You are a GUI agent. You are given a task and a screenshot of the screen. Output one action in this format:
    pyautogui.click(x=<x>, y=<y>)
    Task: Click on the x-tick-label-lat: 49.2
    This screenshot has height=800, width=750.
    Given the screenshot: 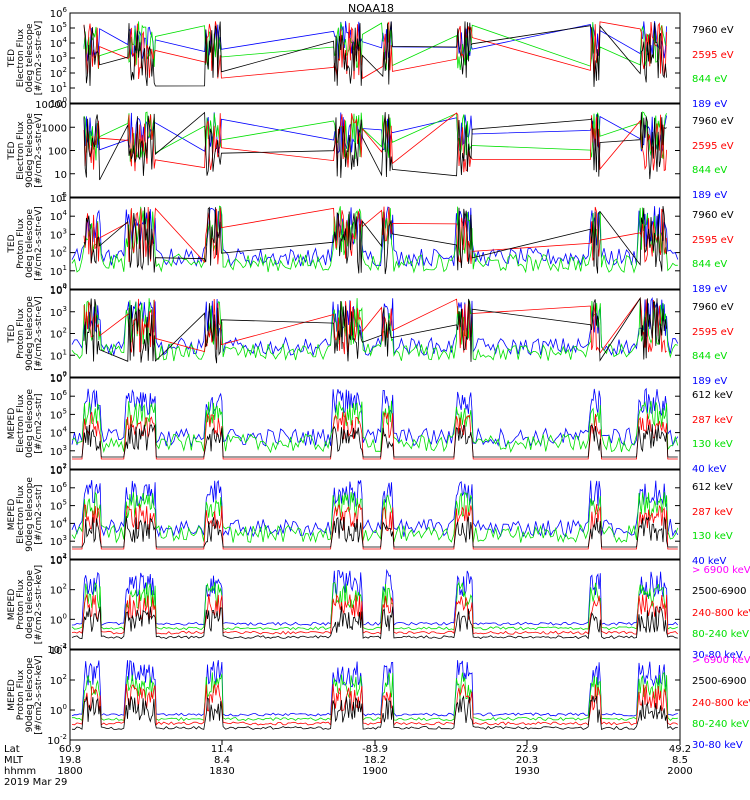 What is the action you would take?
    pyautogui.click(x=680, y=749)
    